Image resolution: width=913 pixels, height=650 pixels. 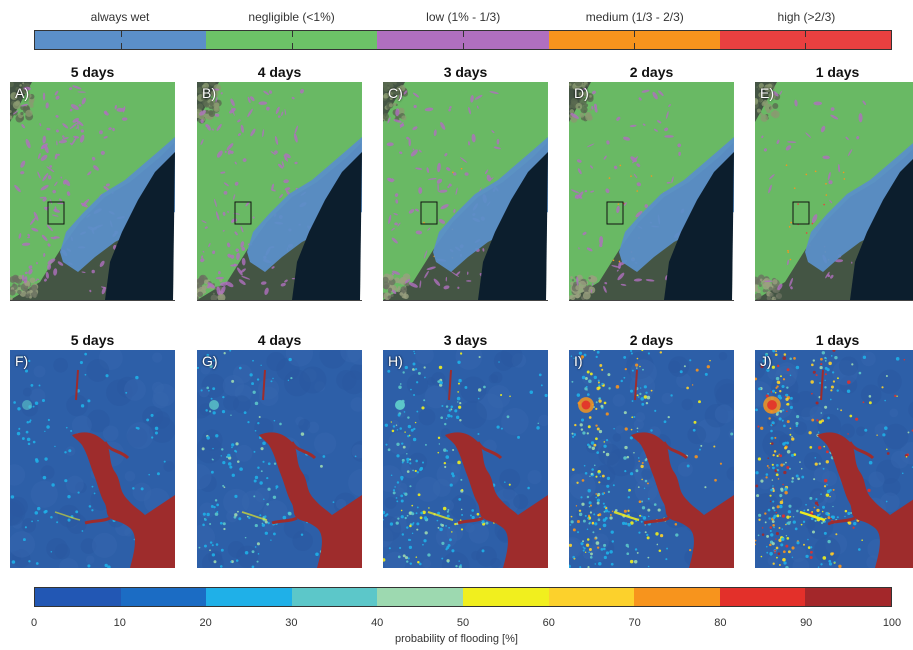 I want to click on probability-map-panel: F), so click(x=92, y=459).